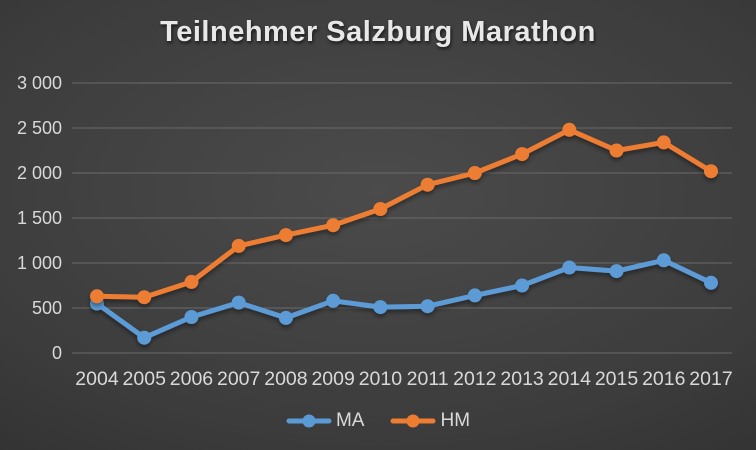  I want to click on legend-label-ma: MA, so click(350, 420).